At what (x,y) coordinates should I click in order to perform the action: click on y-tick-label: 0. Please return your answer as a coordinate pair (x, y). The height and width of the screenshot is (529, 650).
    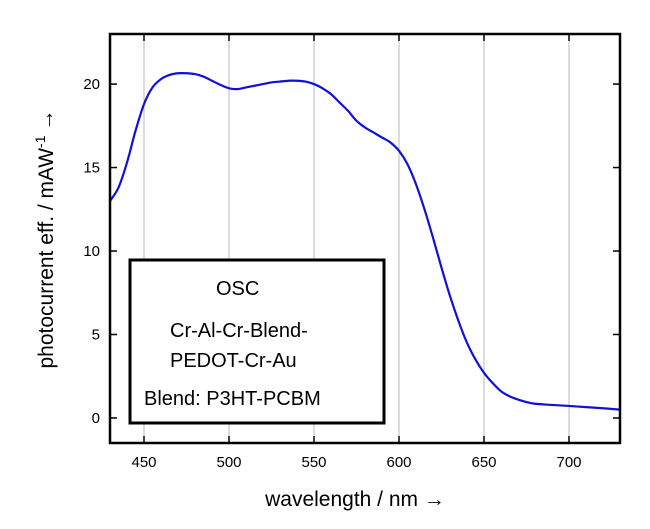
    Looking at the image, I should click on (96, 418).